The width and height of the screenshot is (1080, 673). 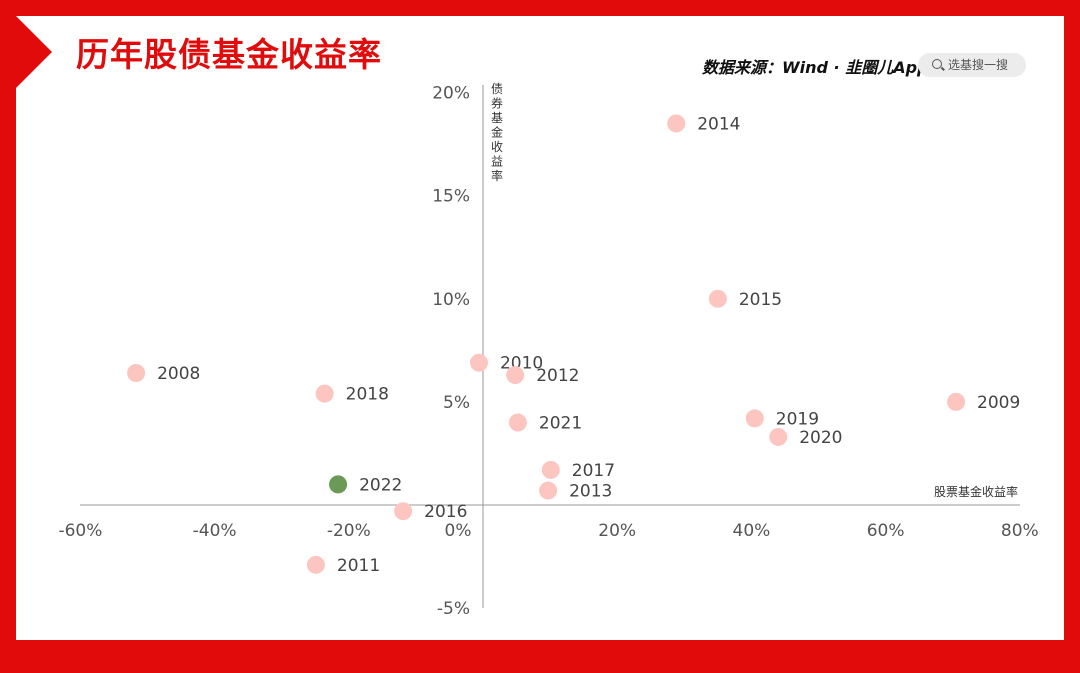 What do you see at coordinates (324, 393) in the screenshot?
I see `point-2018` at bounding box center [324, 393].